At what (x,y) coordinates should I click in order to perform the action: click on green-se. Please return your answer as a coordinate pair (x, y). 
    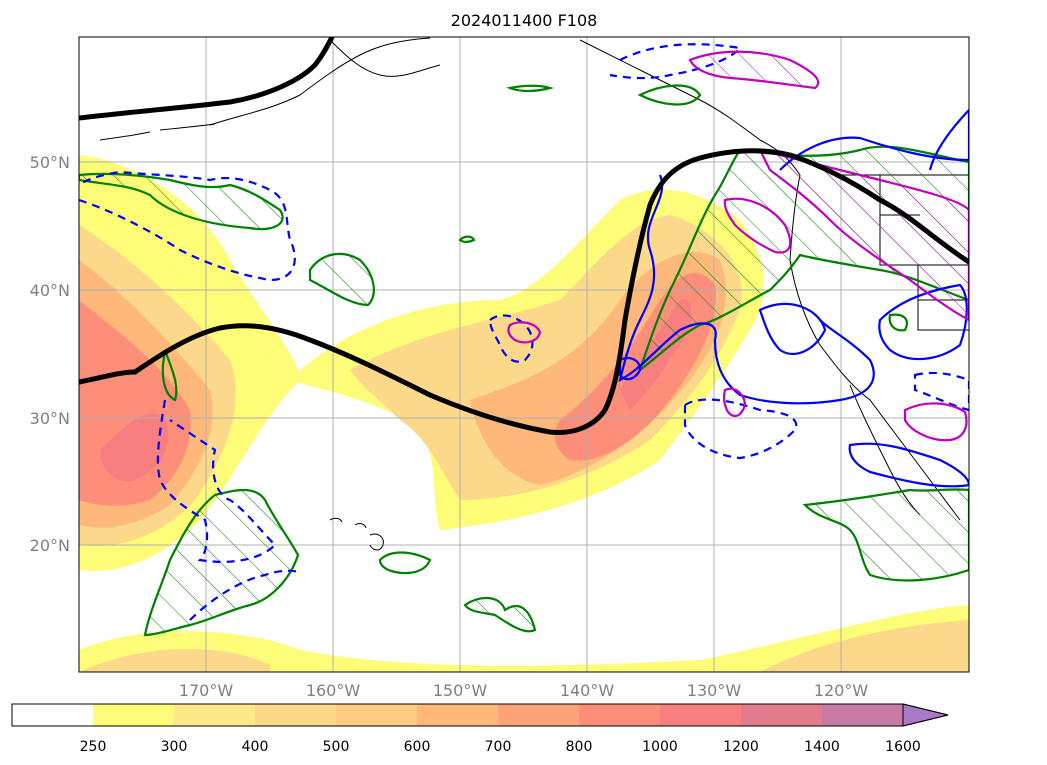
    Looking at the image, I should click on (885, 535).